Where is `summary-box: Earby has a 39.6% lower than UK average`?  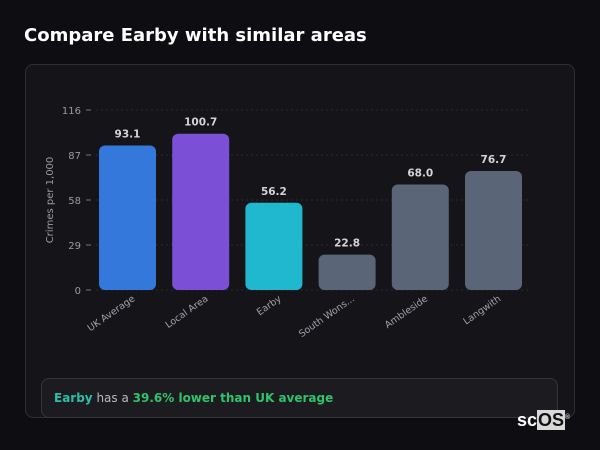
summary-box: Earby has a 39.6% lower than UK average is located at coordinates (299, 398).